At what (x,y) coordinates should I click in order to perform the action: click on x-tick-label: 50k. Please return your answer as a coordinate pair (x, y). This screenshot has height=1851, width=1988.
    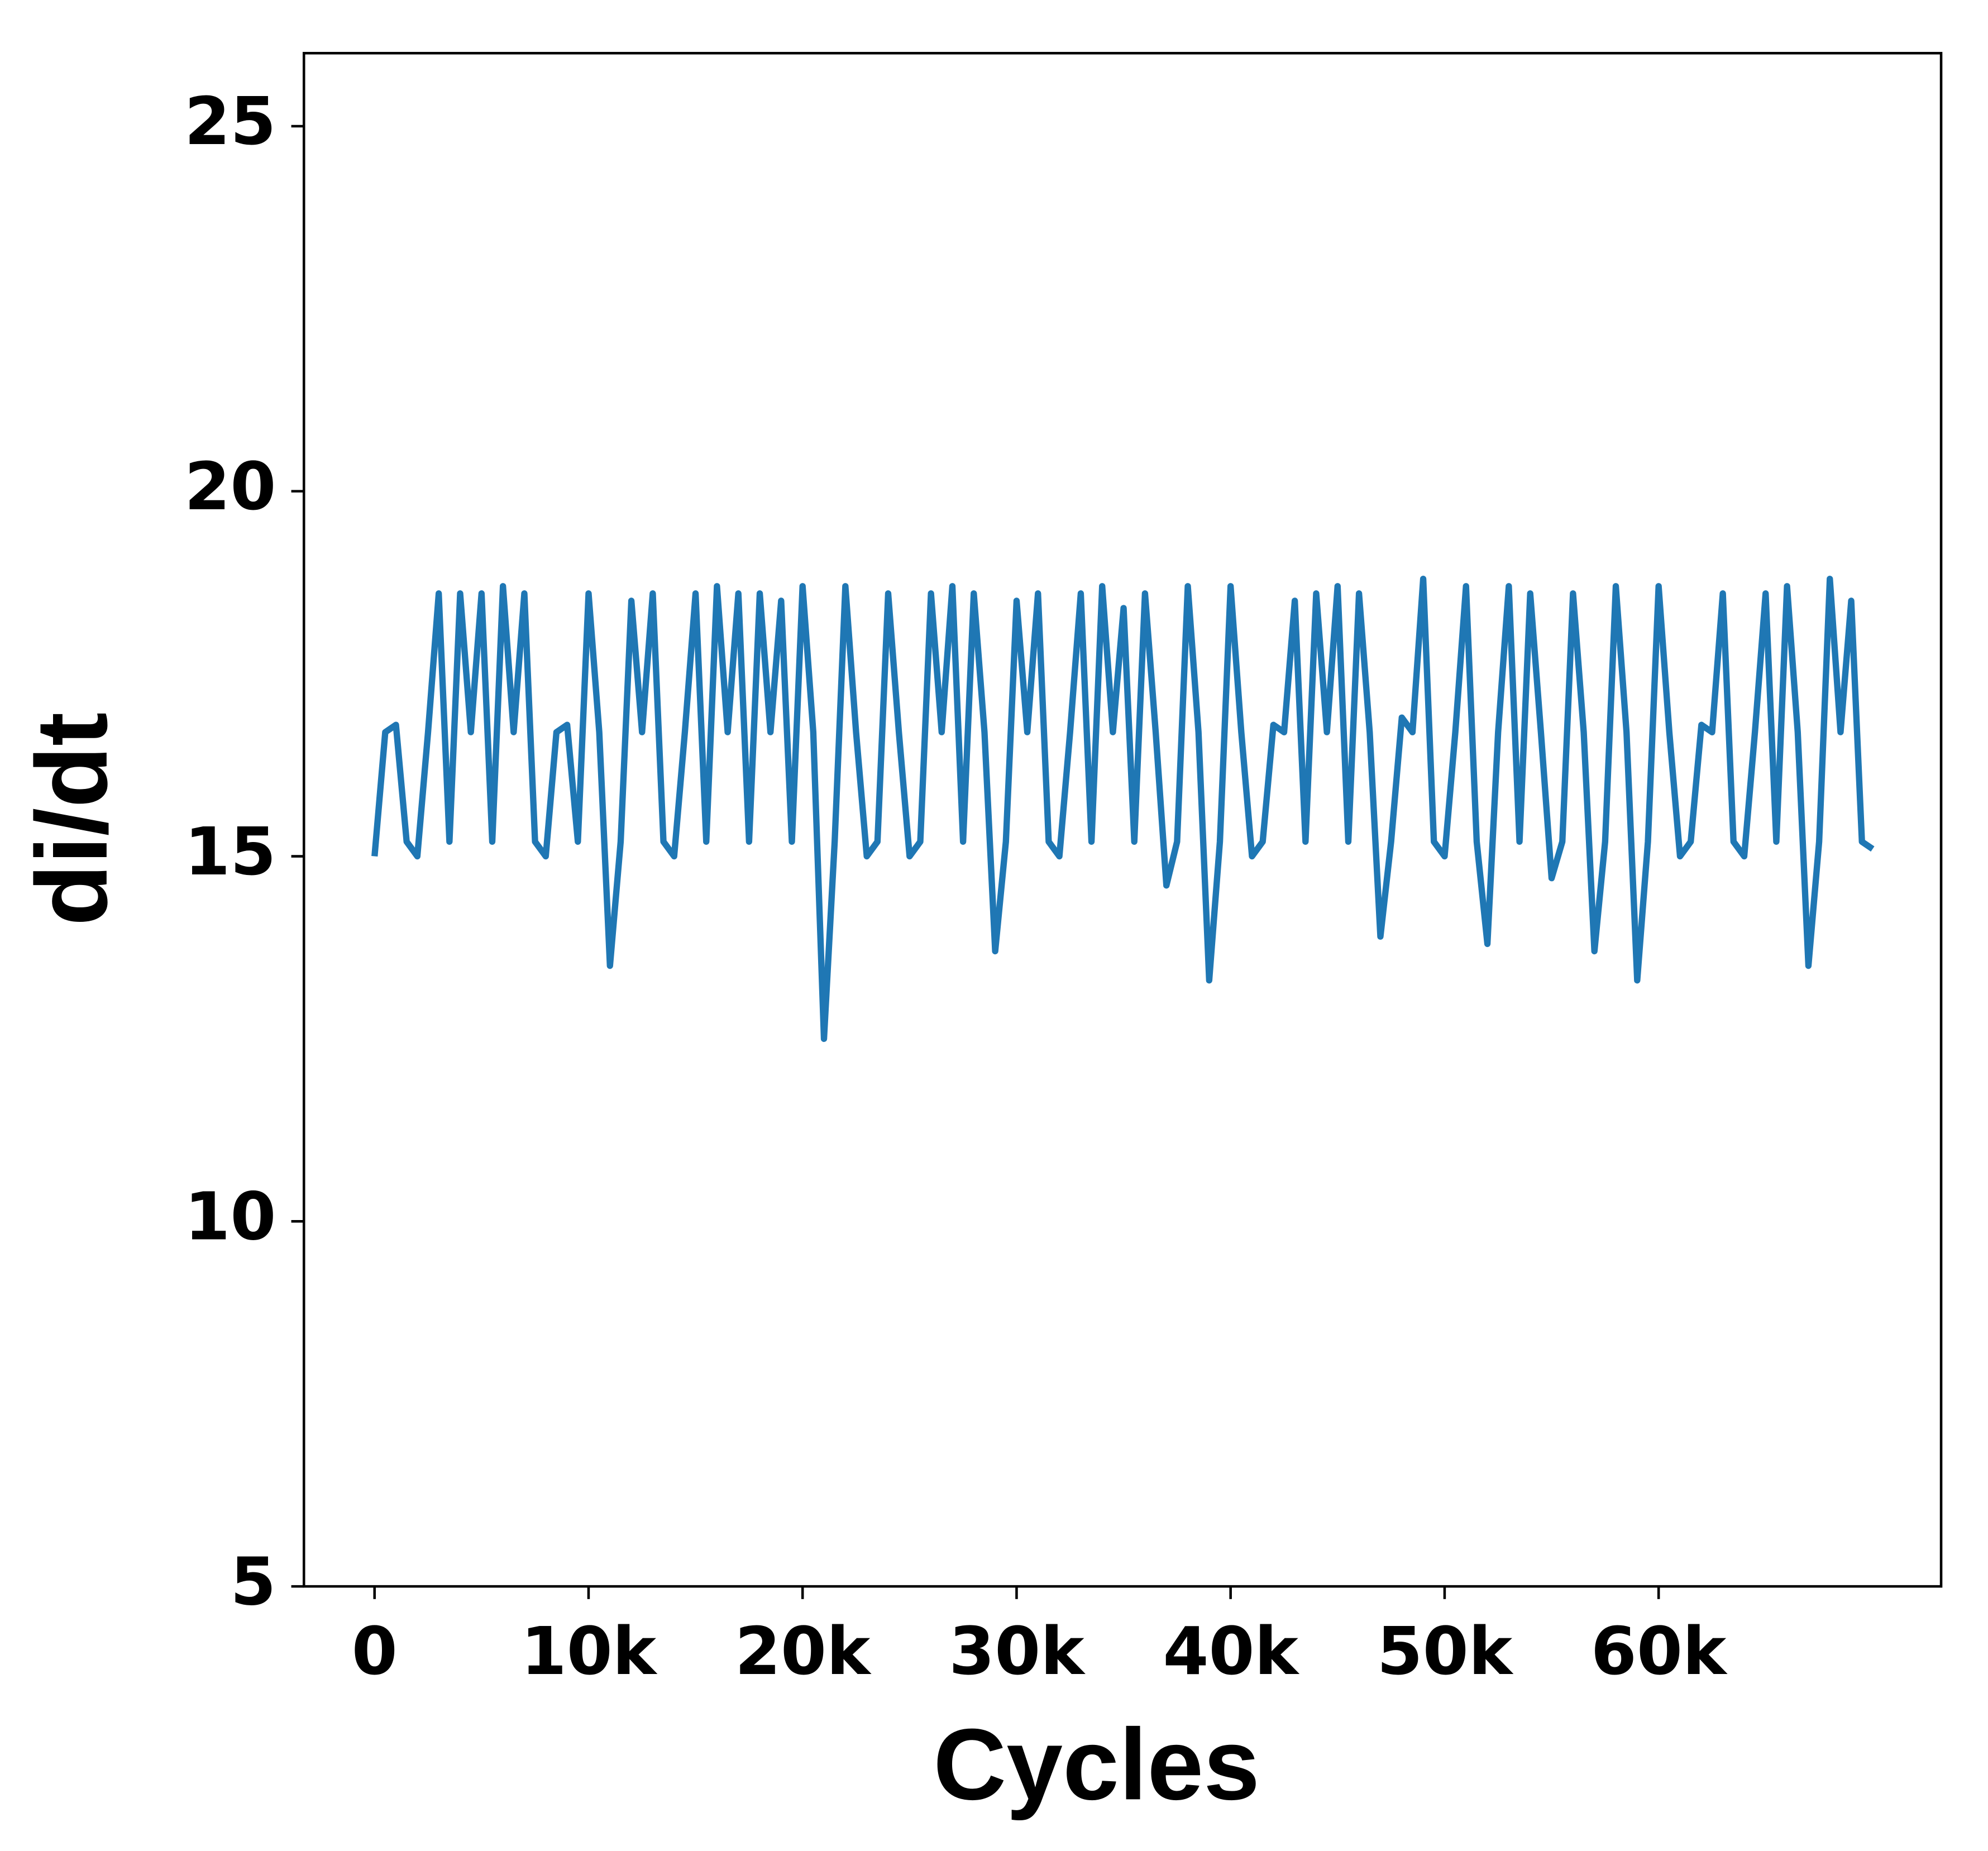
    Looking at the image, I should click on (1445, 1652).